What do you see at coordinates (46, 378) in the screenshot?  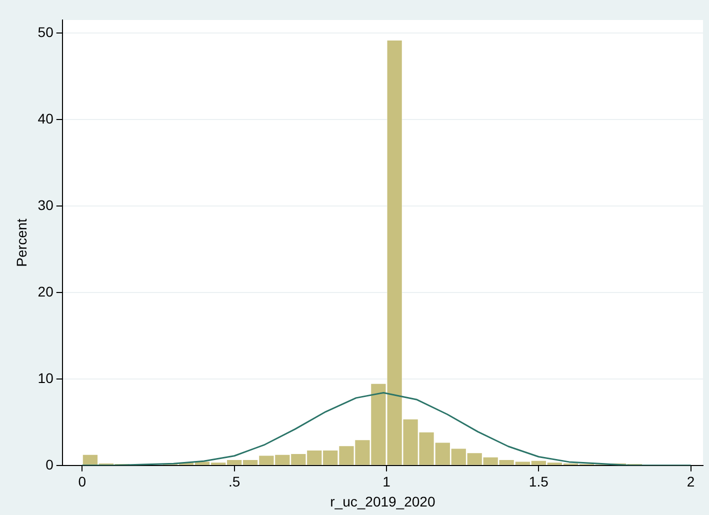 I see `y-tick-label: 10` at bounding box center [46, 378].